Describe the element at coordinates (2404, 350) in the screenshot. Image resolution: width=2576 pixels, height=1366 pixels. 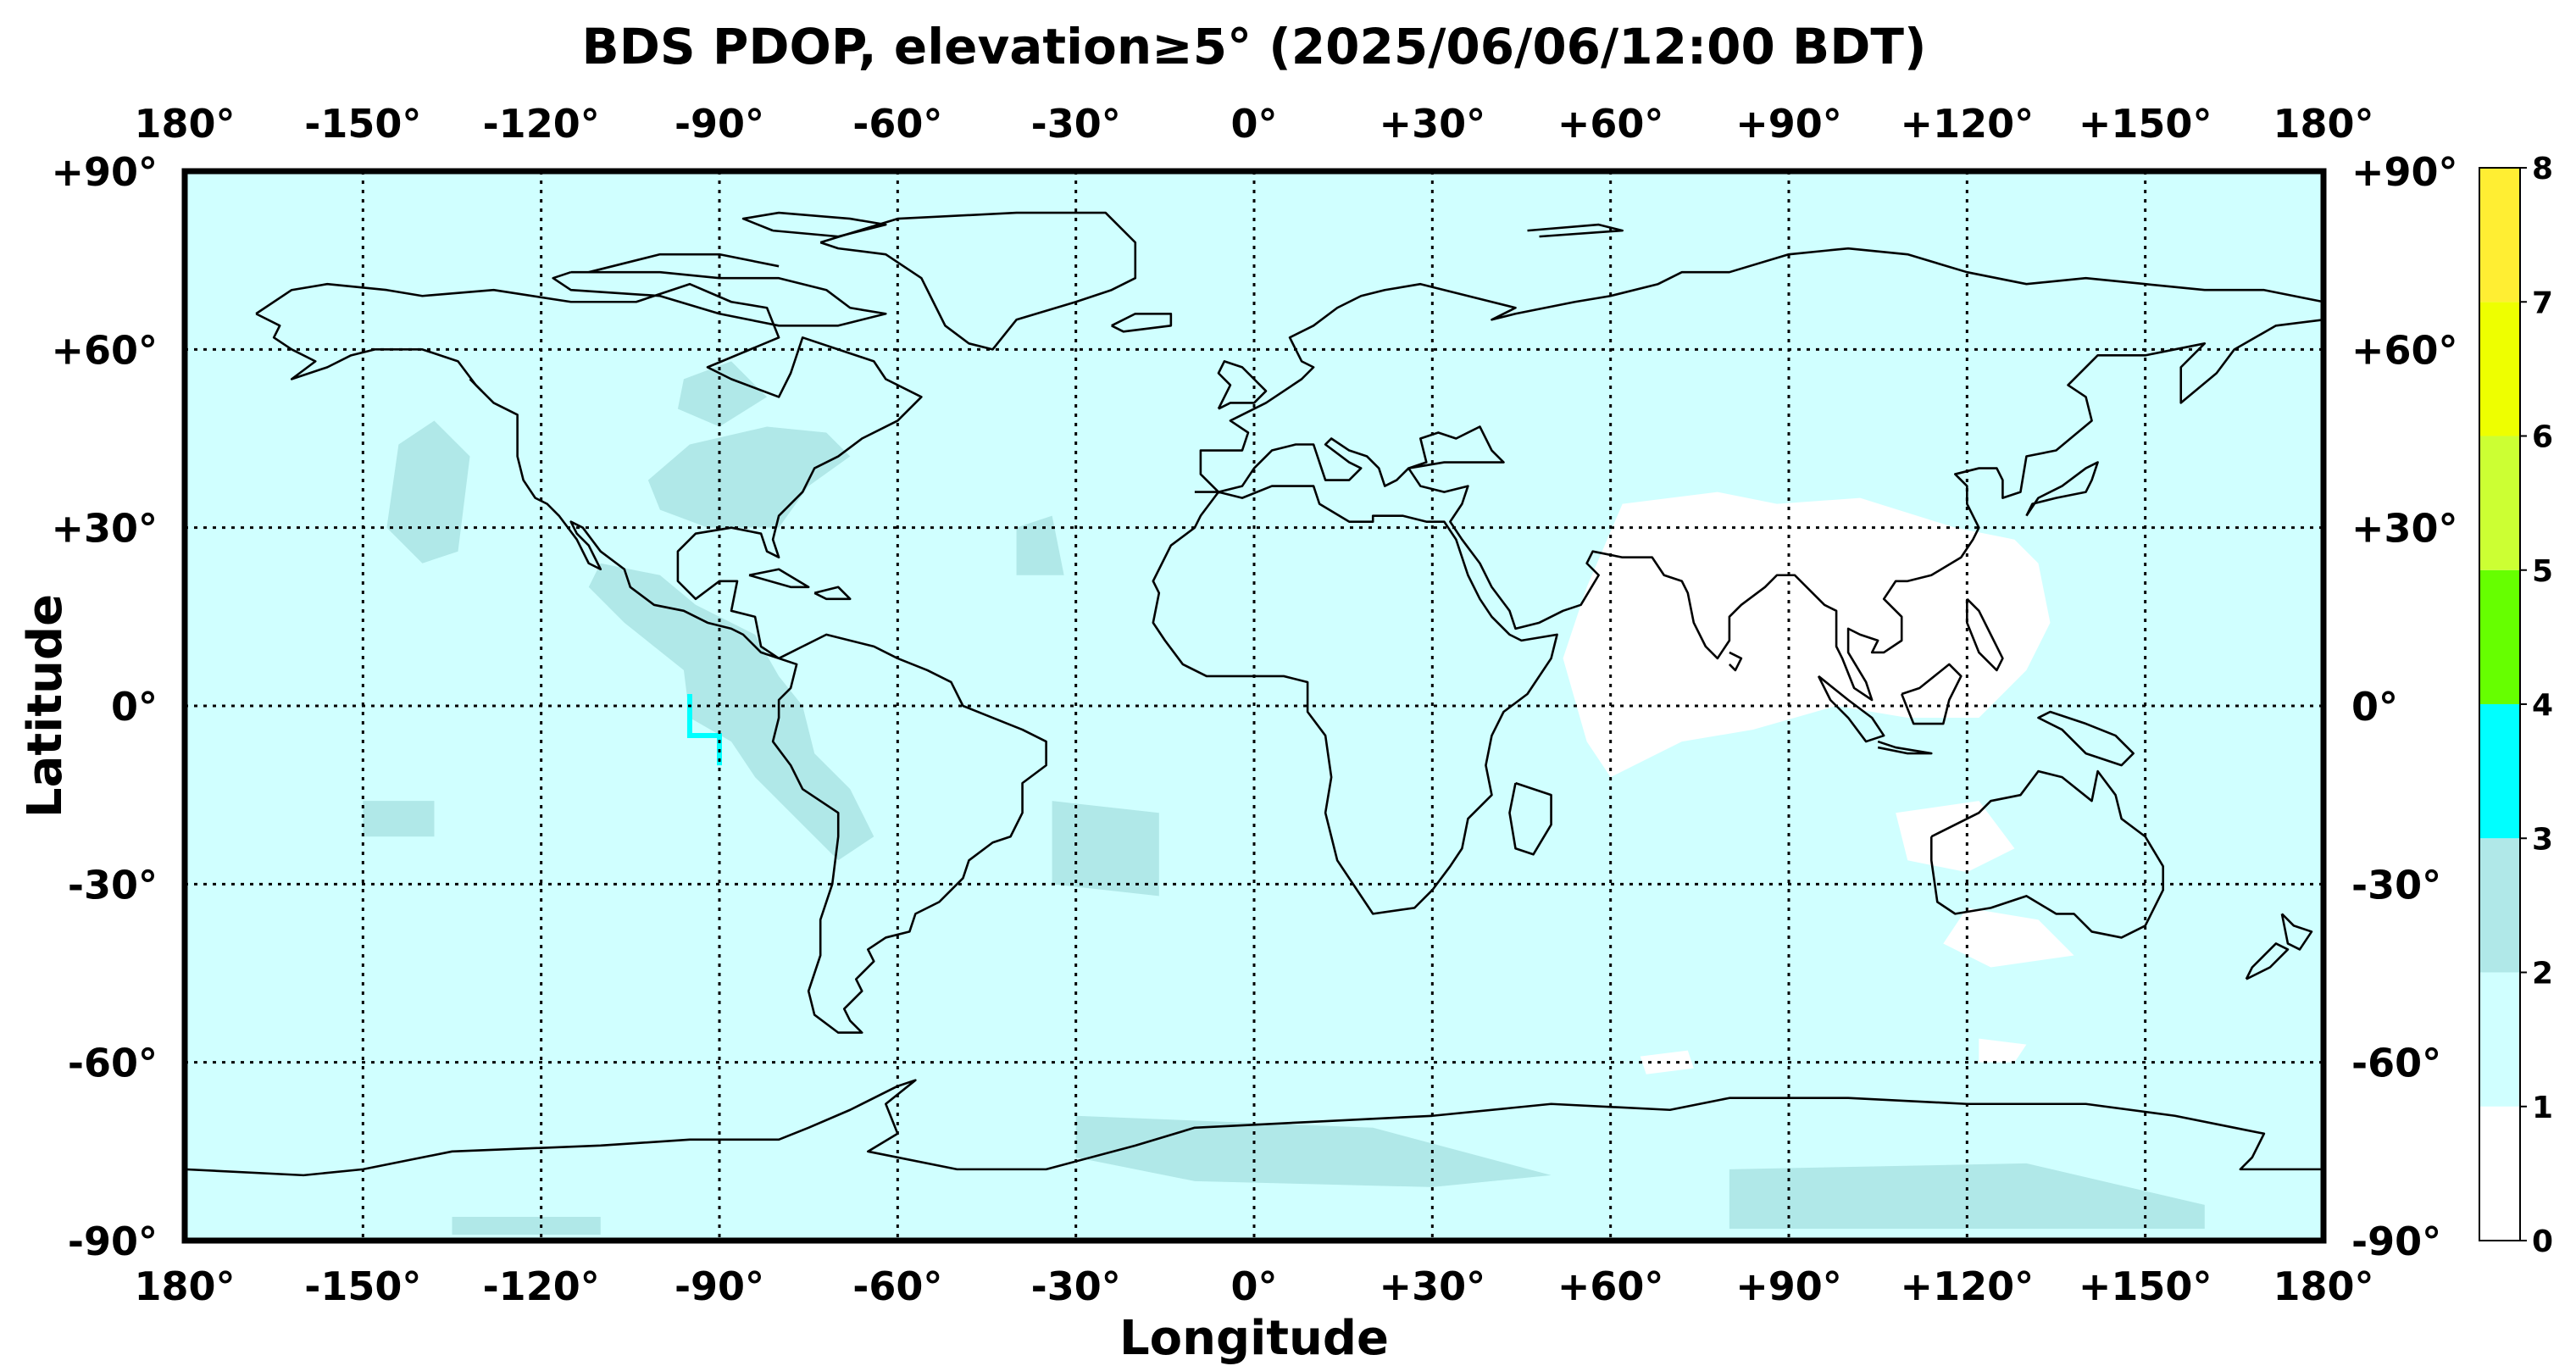
I see `right-lat-tick-label: +60°` at that location.